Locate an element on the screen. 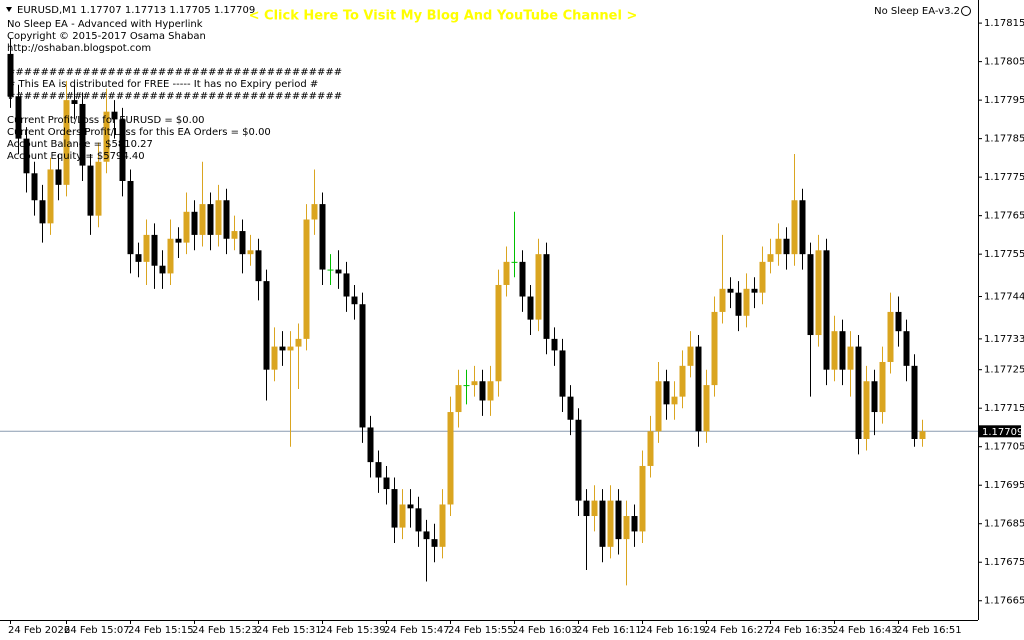 This screenshot has width=1024, height=640. info-line: Account Equity = $5794.40 is located at coordinates (76, 156).